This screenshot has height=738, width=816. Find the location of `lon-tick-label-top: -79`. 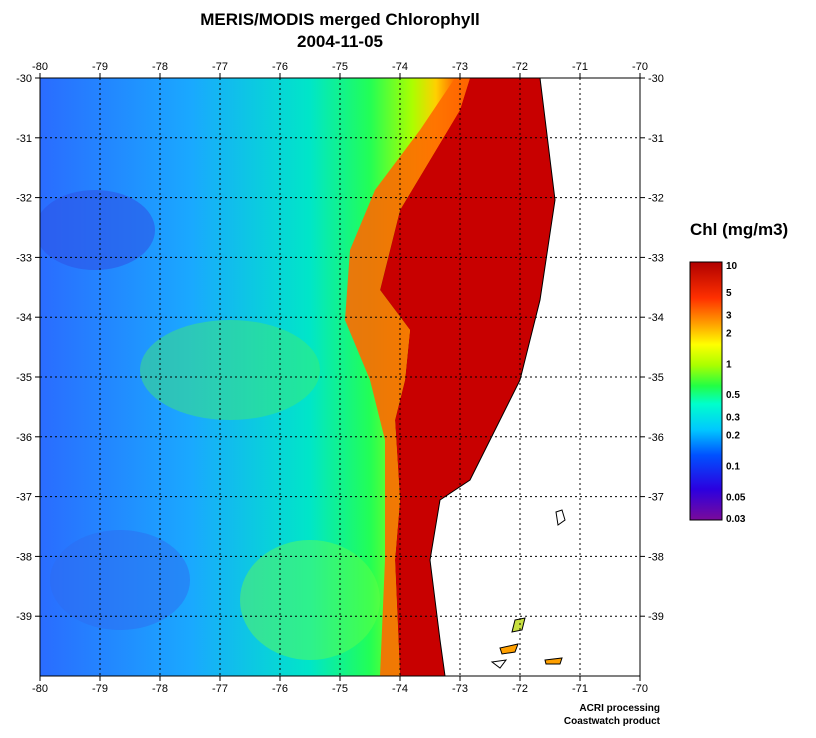

lon-tick-label-top: -79 is located at coordinates (100, 67).